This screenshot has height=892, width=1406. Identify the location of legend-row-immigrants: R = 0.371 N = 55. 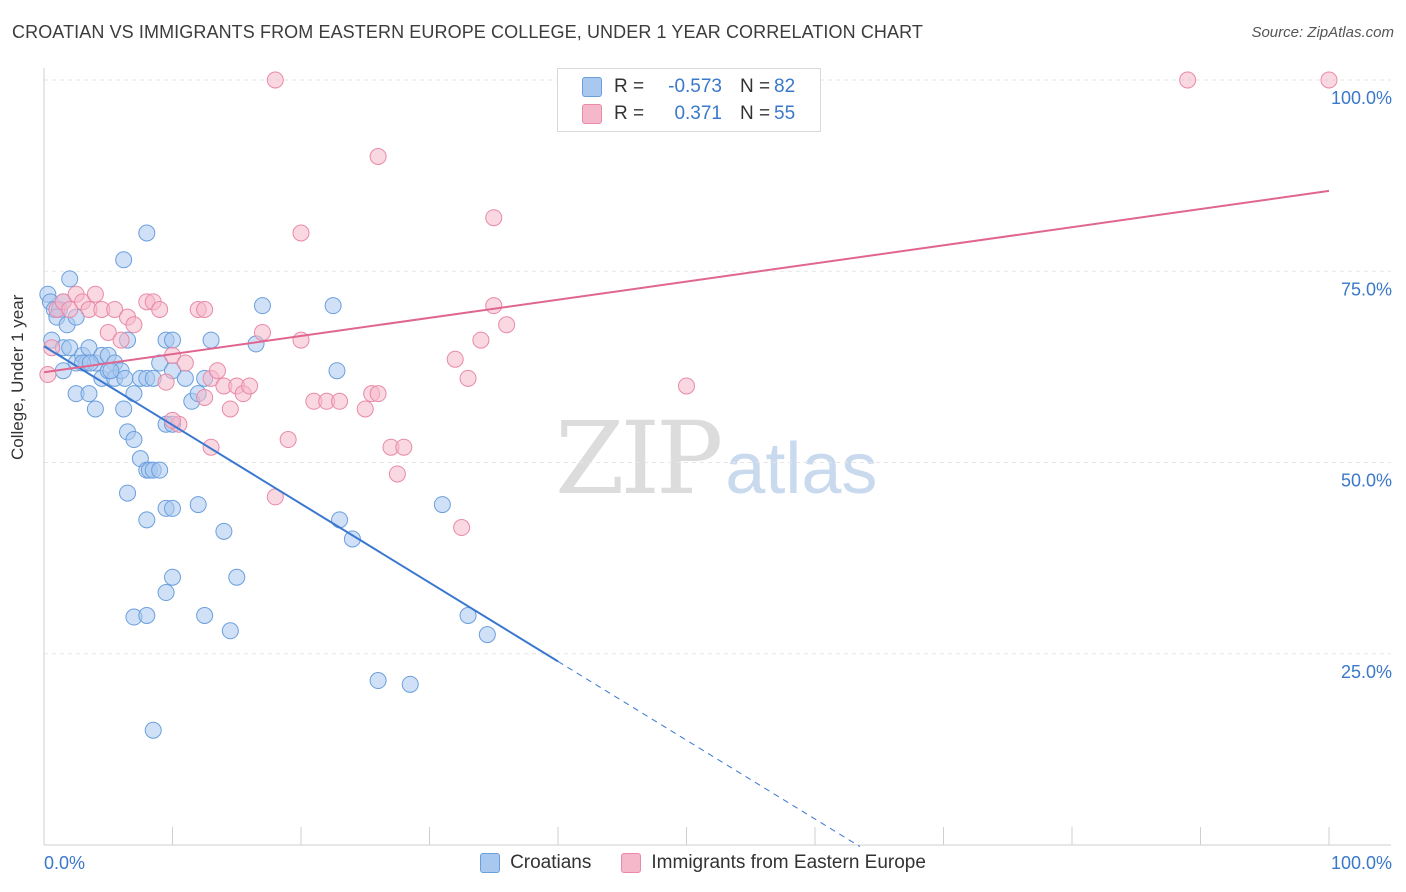
(688, 114).